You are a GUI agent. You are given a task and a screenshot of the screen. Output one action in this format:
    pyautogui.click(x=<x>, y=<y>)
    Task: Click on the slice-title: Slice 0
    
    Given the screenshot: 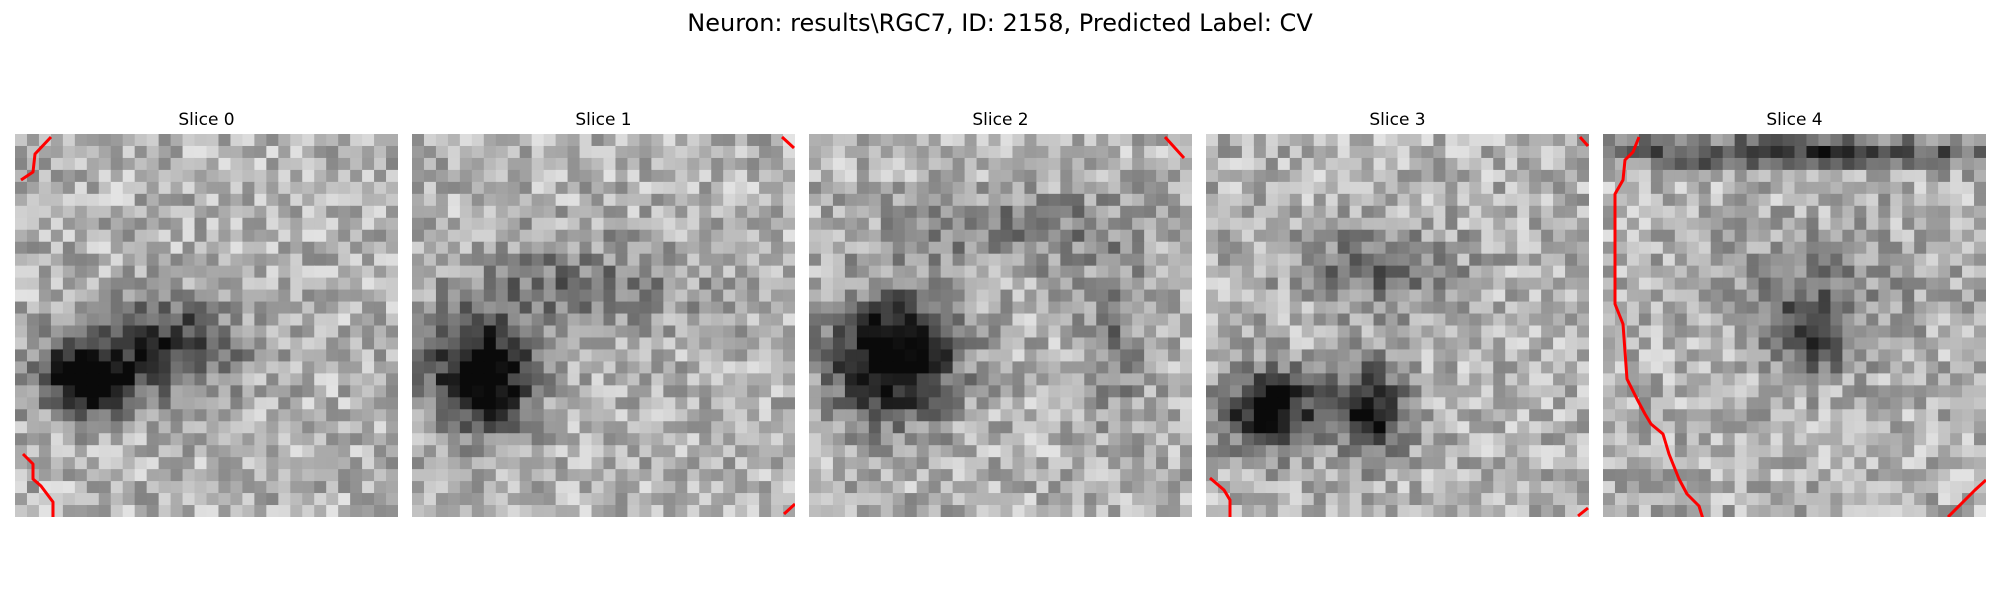 What is the action you would take?
    pyautogui.click(x=206, y=120)
    